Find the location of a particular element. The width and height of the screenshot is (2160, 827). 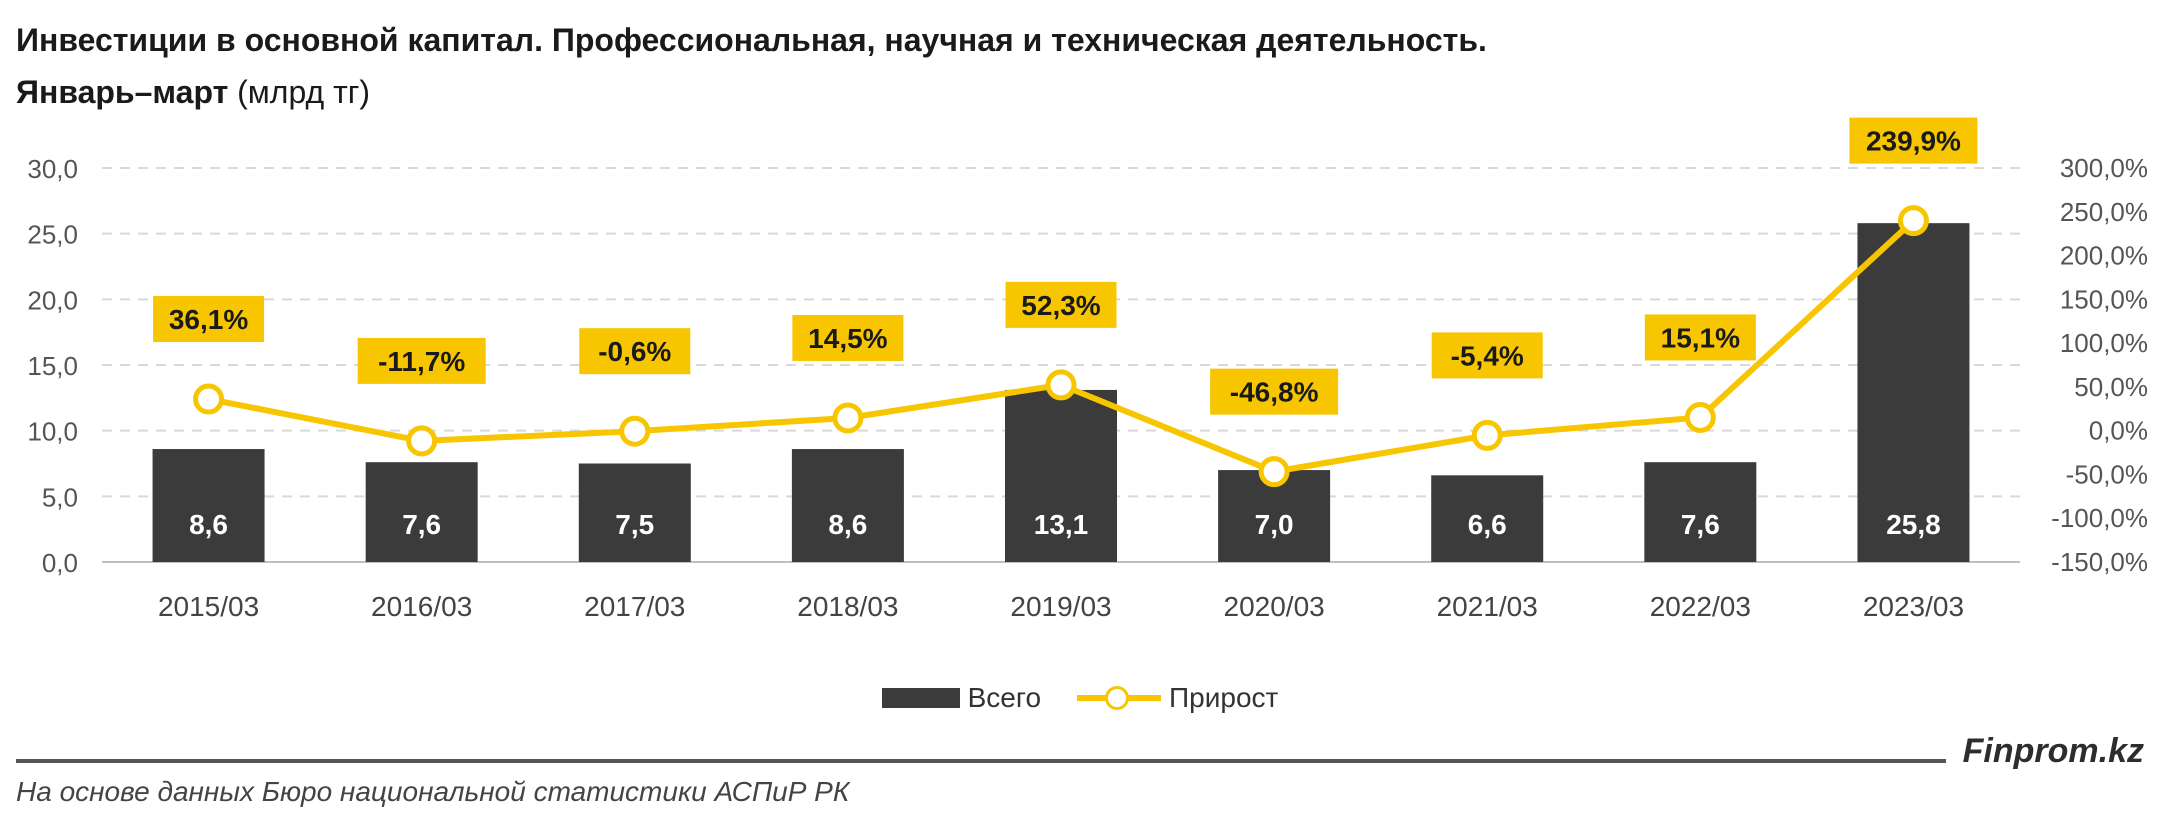

bar-value-label: 6,6 is located at coordinates (1487, 524).